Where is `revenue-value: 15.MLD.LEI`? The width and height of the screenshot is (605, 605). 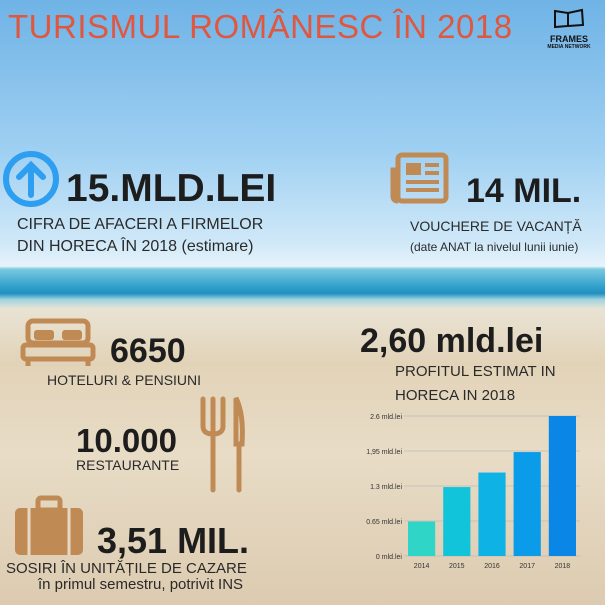 revenue-value: 15.MLD.LEI is located at coordinates (171, 188).